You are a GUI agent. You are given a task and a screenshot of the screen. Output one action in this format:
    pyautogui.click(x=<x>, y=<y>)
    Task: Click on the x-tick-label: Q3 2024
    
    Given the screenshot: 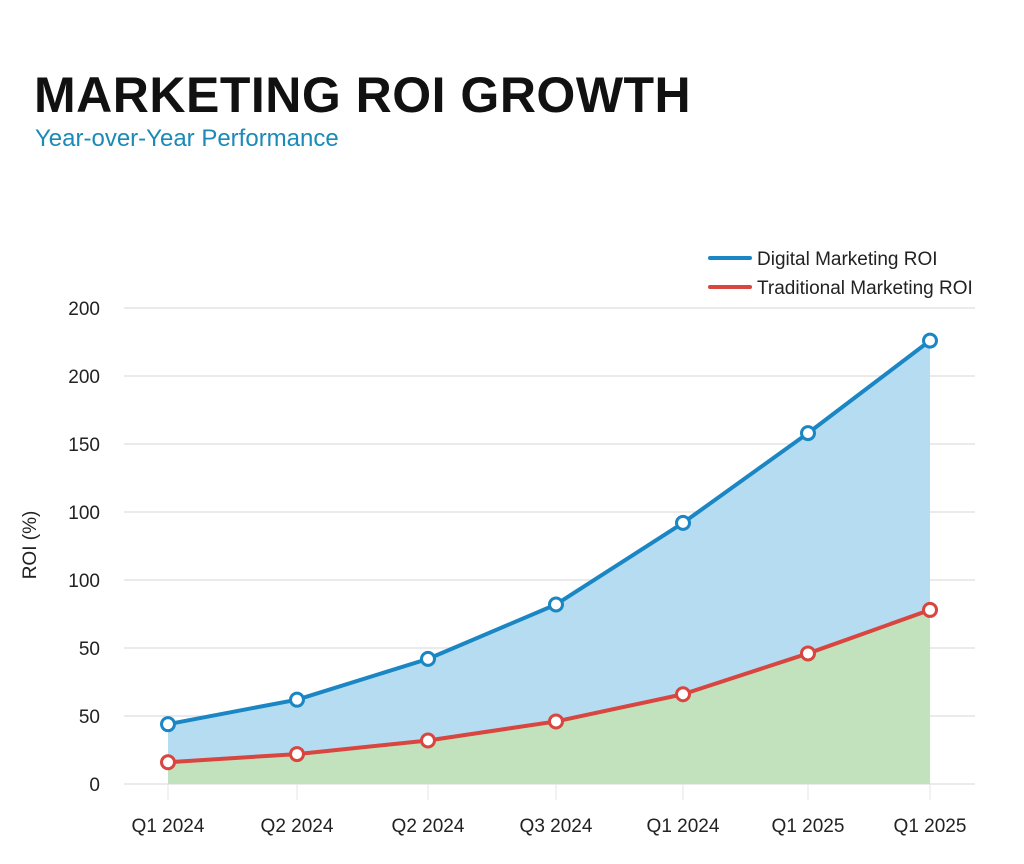 What is the action you would take?
    pyautogui.click(x=556, y=826)
    